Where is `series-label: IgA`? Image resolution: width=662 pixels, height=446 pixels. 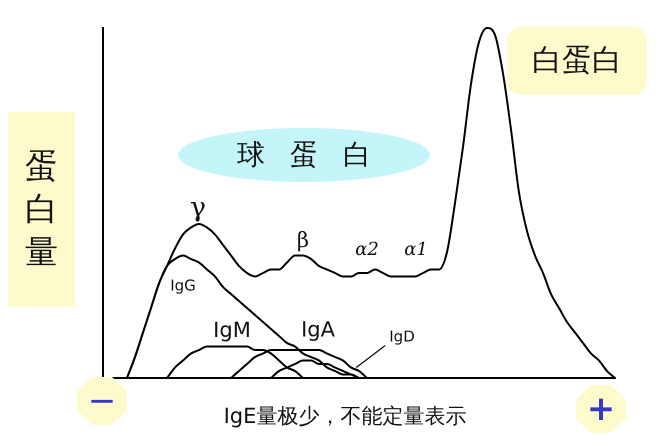 series-label: IgA is located at coordinates (318, 329).